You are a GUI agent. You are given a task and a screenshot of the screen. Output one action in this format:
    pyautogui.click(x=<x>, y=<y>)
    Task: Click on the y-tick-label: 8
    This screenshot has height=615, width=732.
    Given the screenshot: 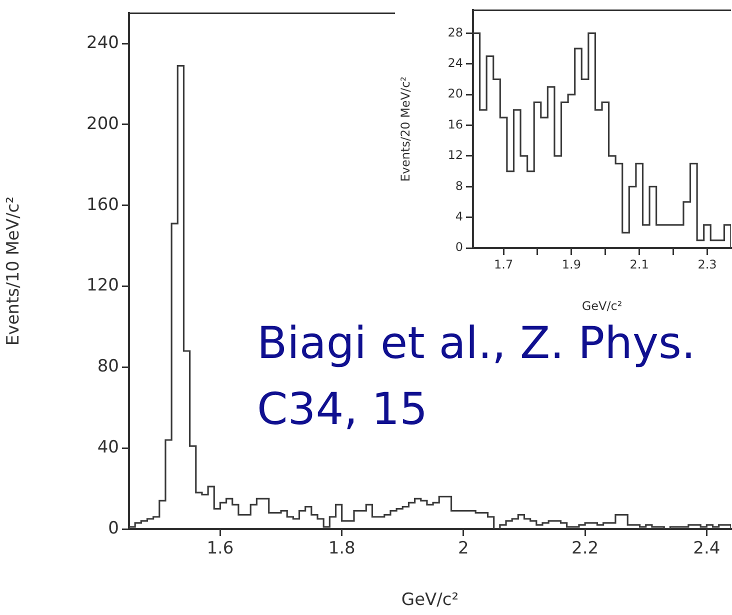 What is the action you would take?
    pyautogui.click(x=459, y=185)
    